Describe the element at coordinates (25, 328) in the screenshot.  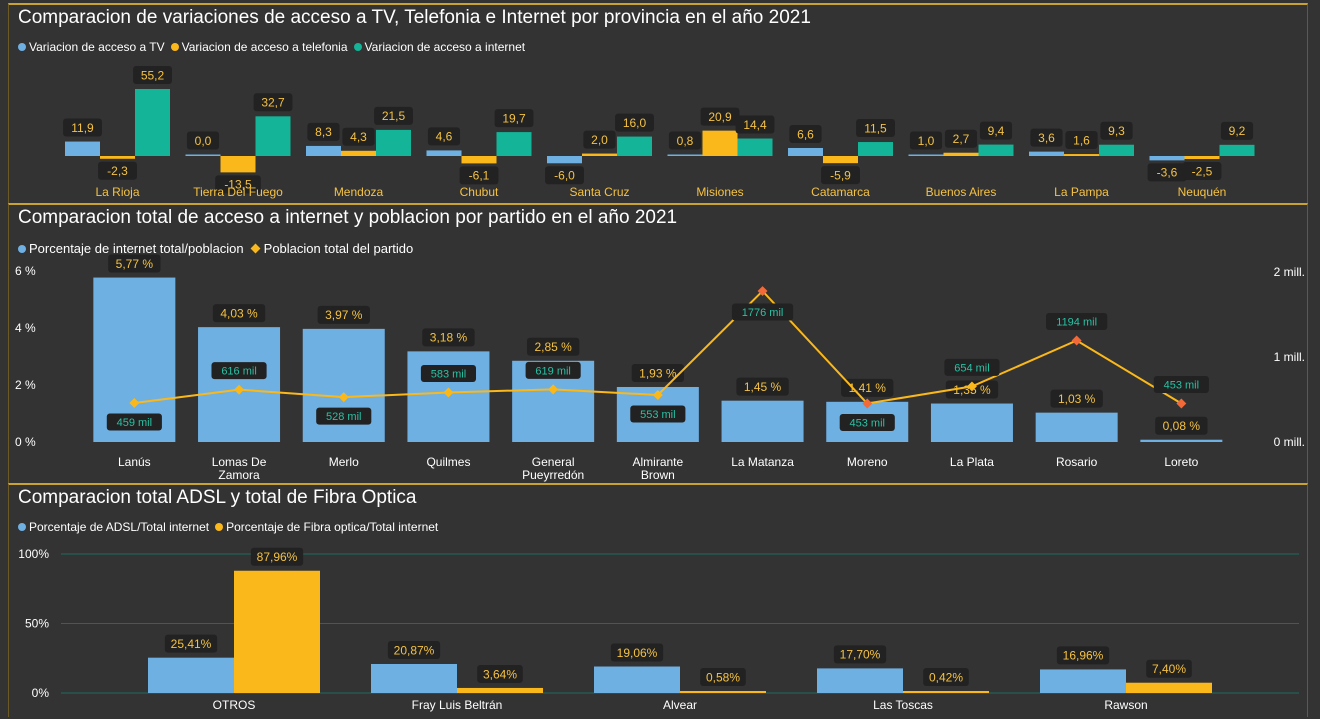
I see `y-tick-label: 4 %` at that location.